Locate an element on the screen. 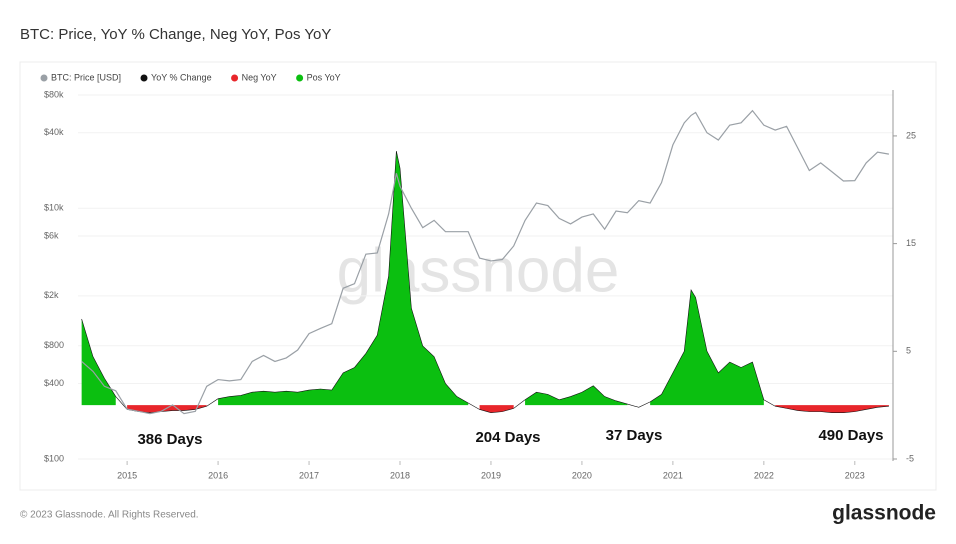  watermark: glassnode is located at coordinates (478, 270).